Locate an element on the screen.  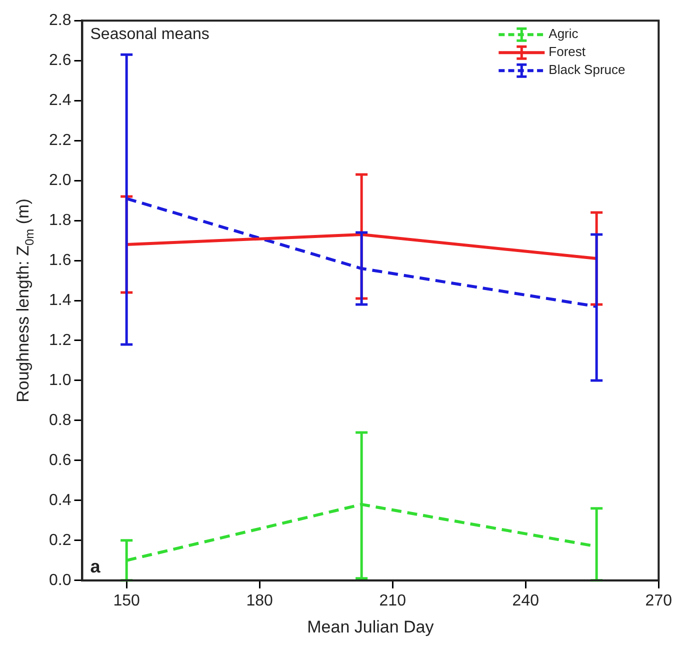
legend-label: Black Spruce is located at coordinates (587, 70).